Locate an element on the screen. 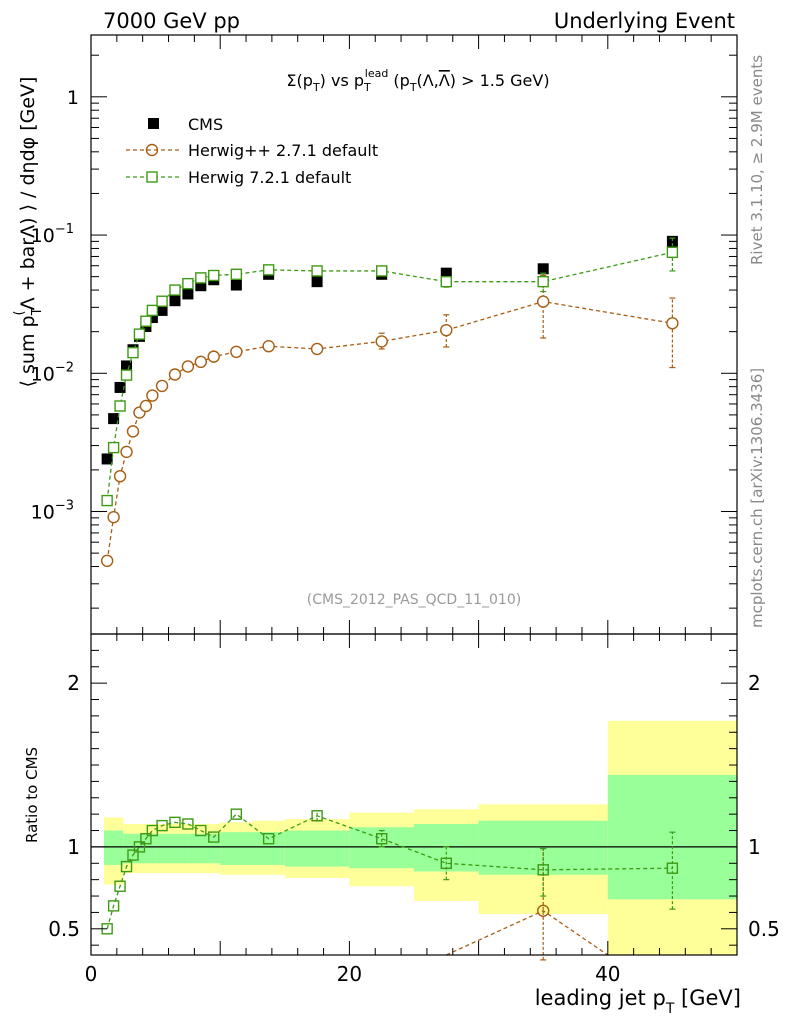 The width and height of the screenshot is (786, 1024). y-tick-label-ratio-right-0.5: 0.5 is located at coordinates (764, 929).